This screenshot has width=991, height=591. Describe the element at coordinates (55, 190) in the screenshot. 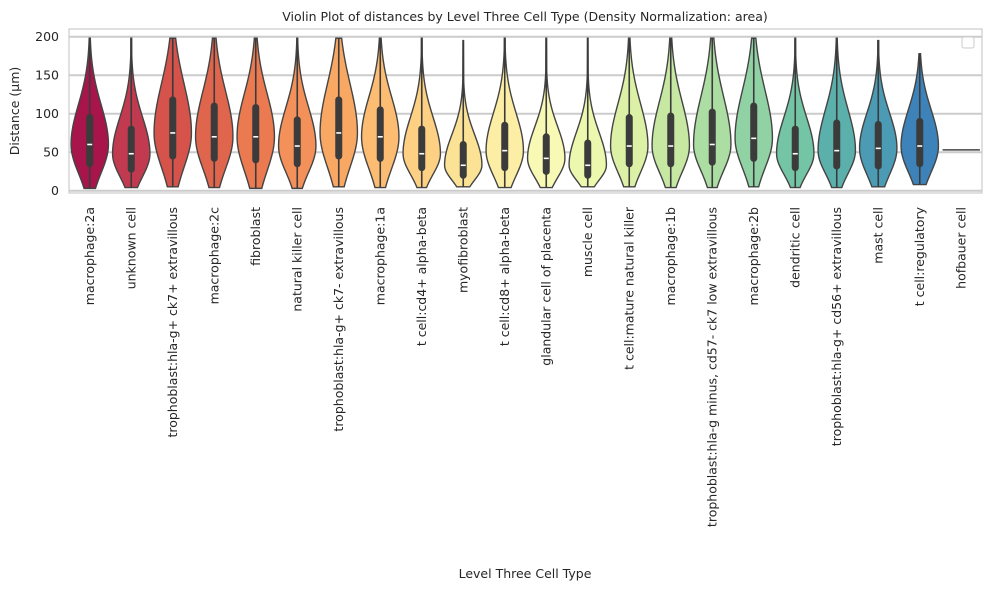

I see `y-tick-label: 0` at that location.